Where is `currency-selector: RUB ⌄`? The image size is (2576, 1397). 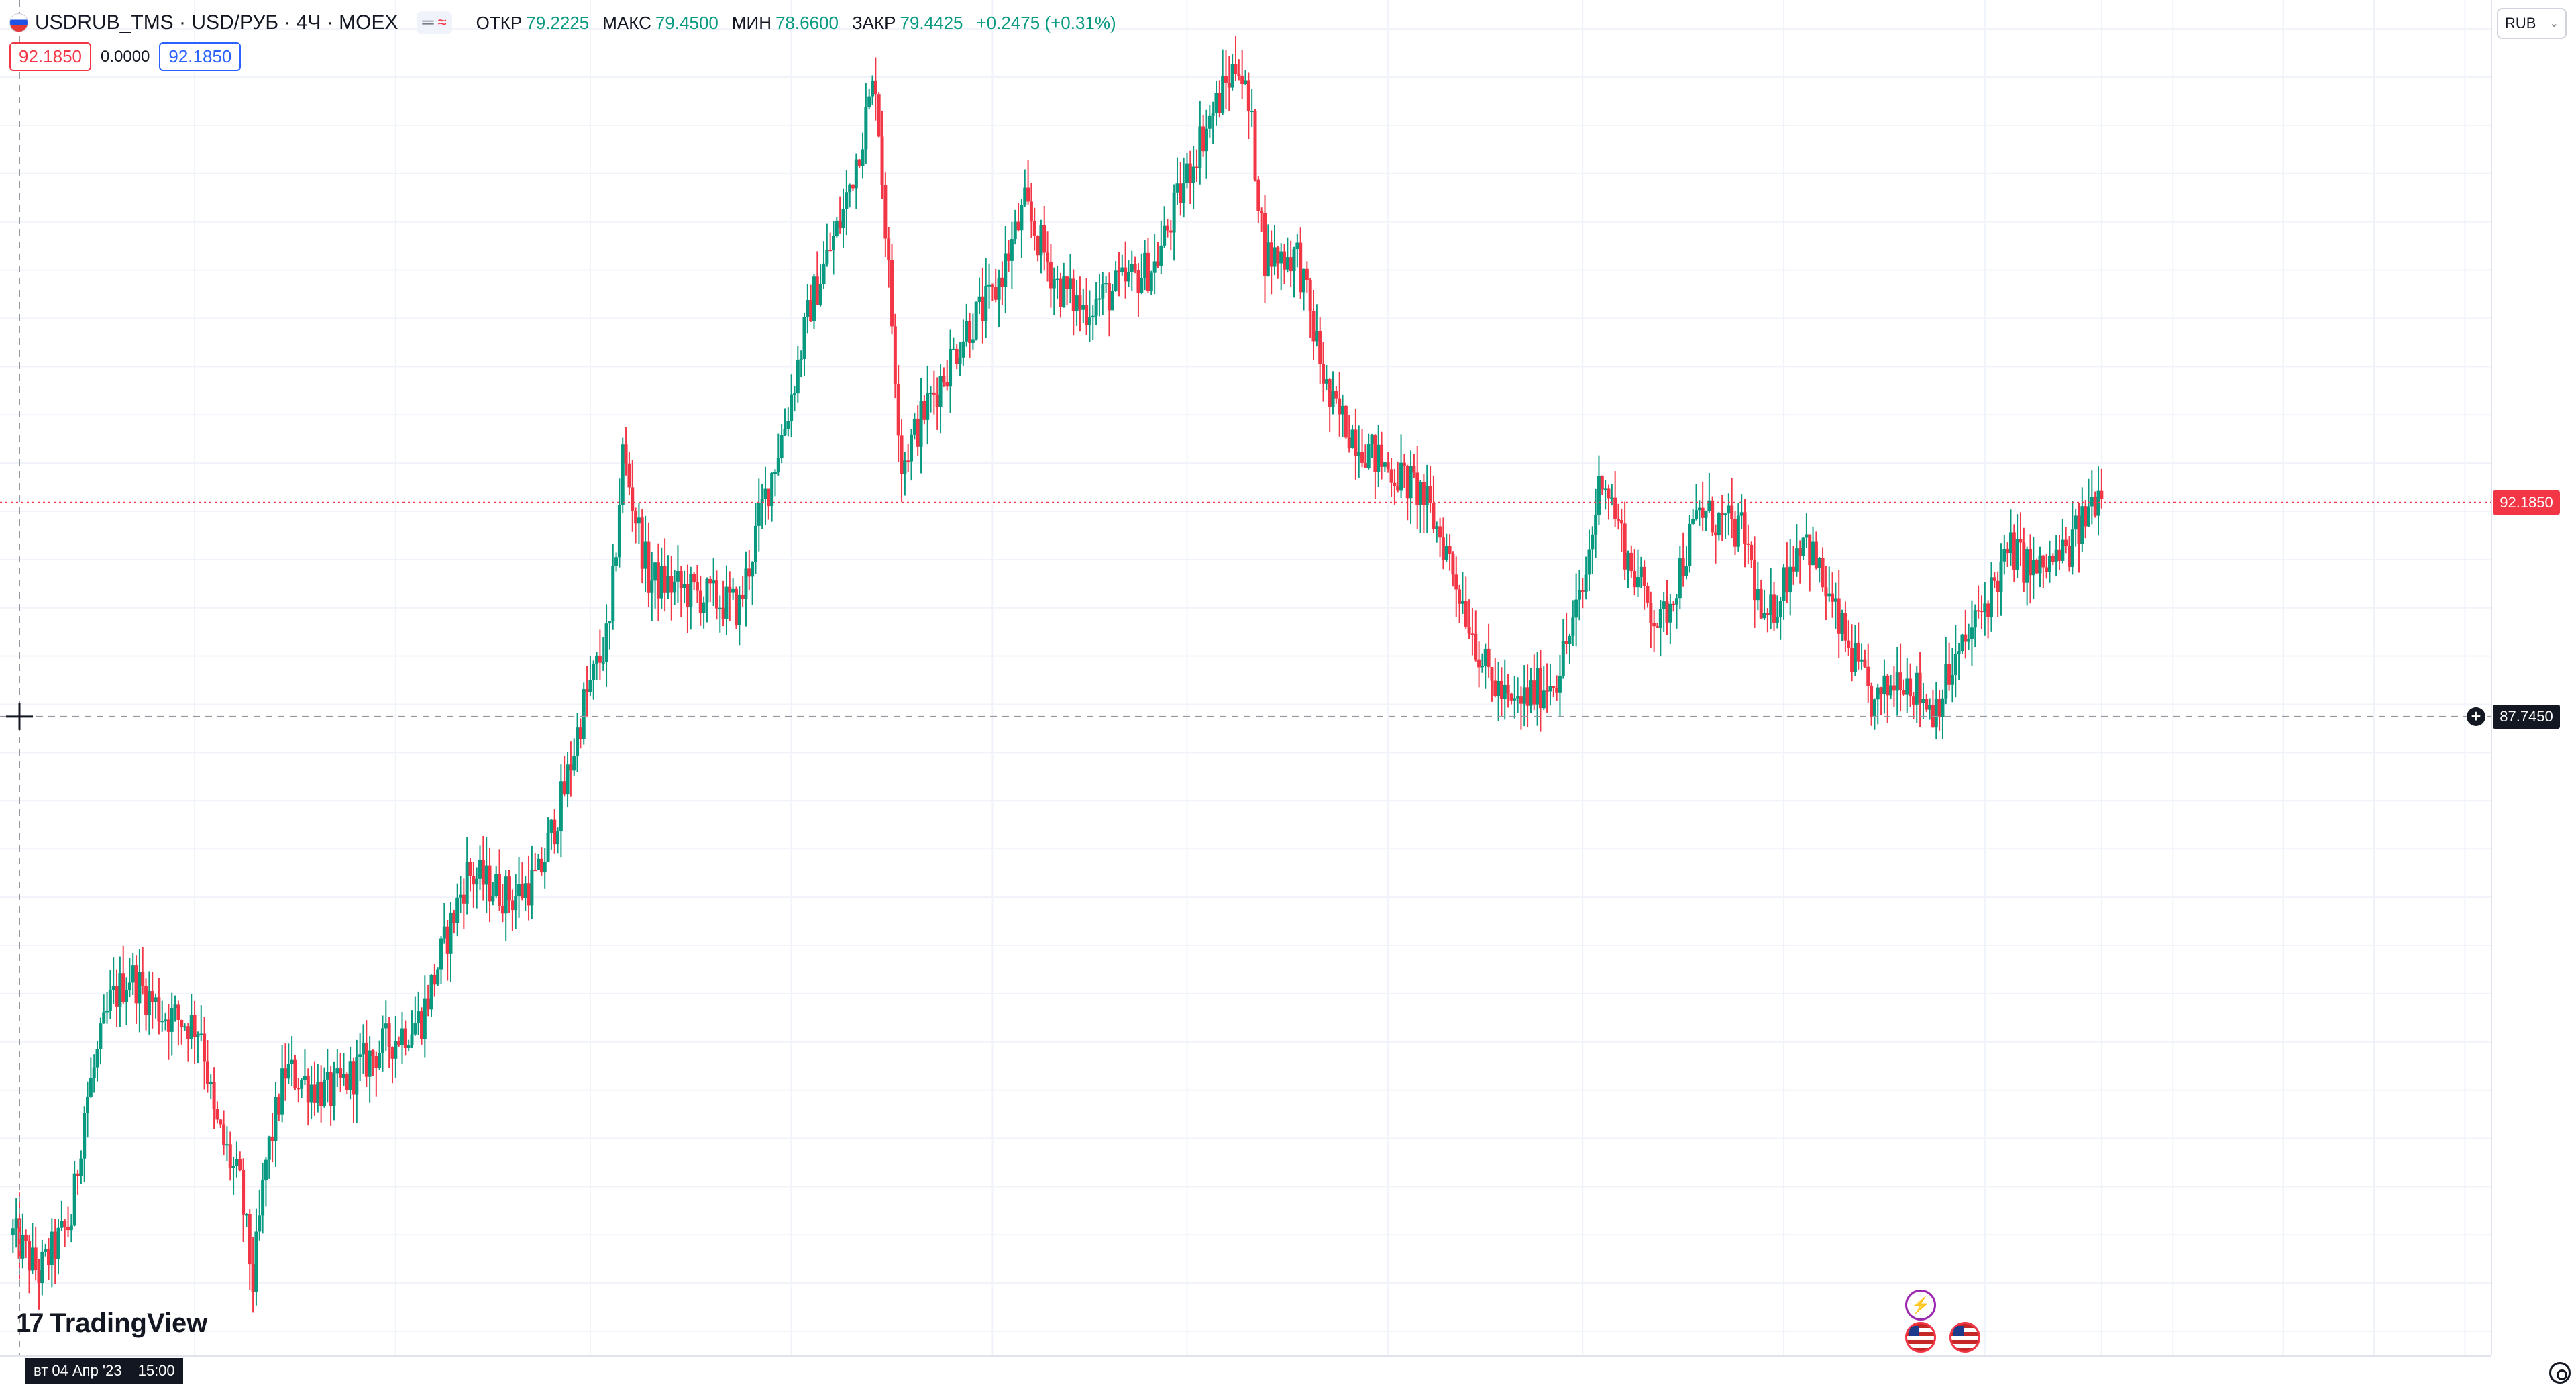 currency-selector: RUB ⌄ is located at coordinates (2532, 23).